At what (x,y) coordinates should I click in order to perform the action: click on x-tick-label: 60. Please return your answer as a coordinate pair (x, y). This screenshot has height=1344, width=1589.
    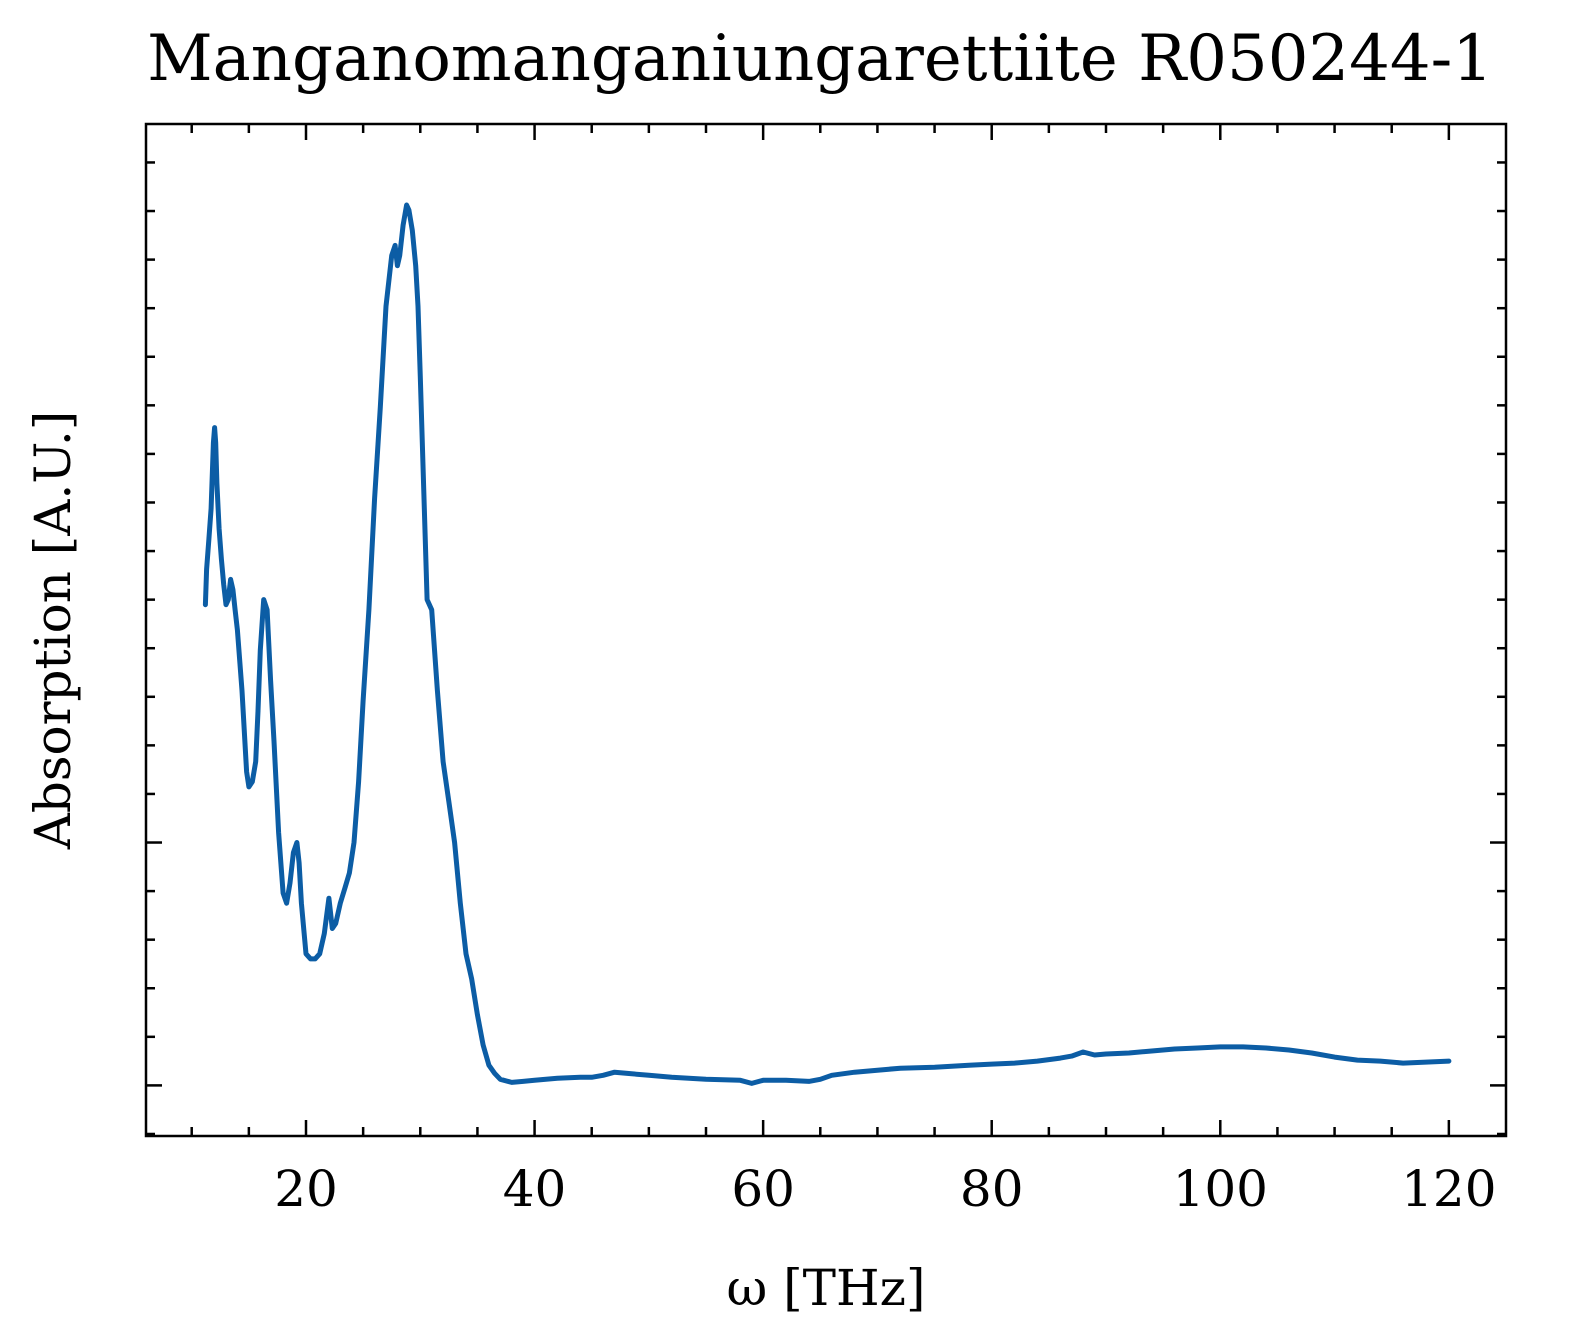
    Looking at the image, I should click on (763, 1189).